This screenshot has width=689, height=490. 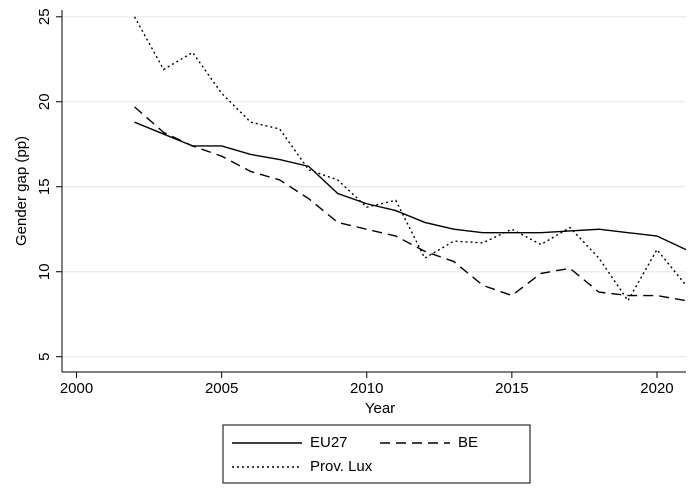 What do you see at coordinates (366, 388) in the screenshot?
I see `x-tick-label: 2010` at bounding box center [366, 388].